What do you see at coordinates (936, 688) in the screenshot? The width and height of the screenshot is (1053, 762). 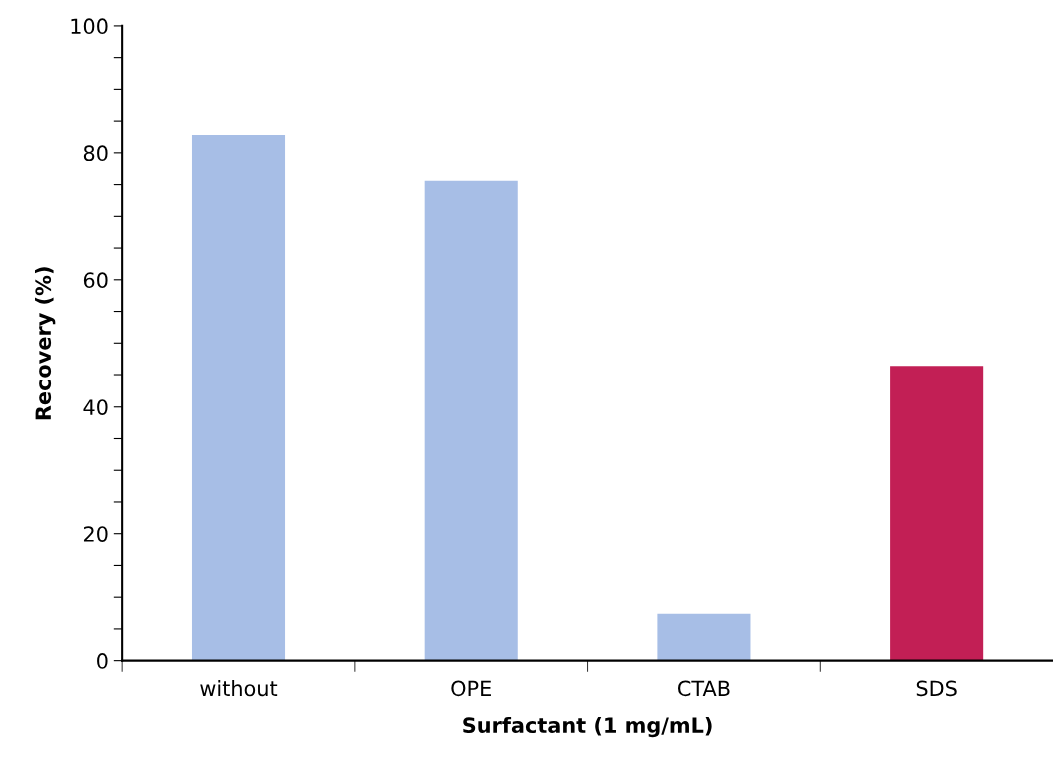 I see `x-tick-label: SDS` at bounding box center [936, 688].